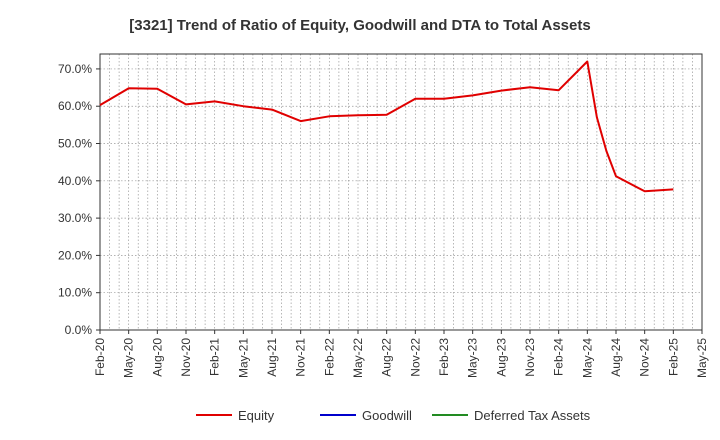 The height and width of the screenshot is (440, 720). Describe the element at coordinates (702, 358) in the screenshot. I see `x-tick-label: May-25` at that location.